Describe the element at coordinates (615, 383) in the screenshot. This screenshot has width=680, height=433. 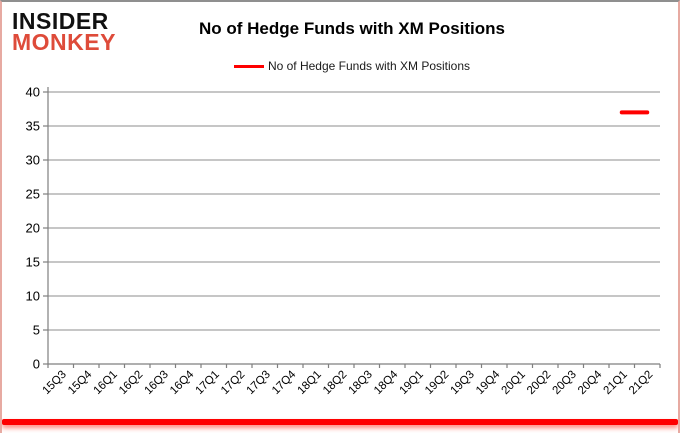
I see `svg-text: 21Q1` at that location.